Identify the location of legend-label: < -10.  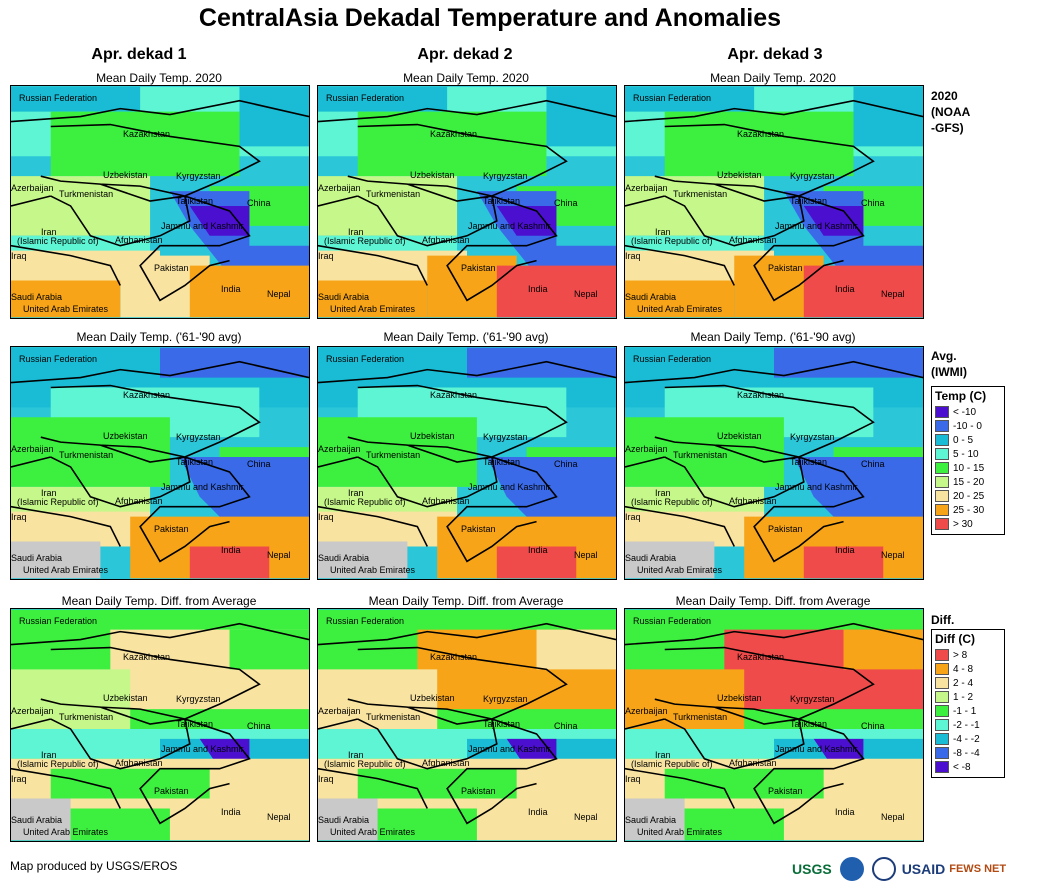
(965, 412).